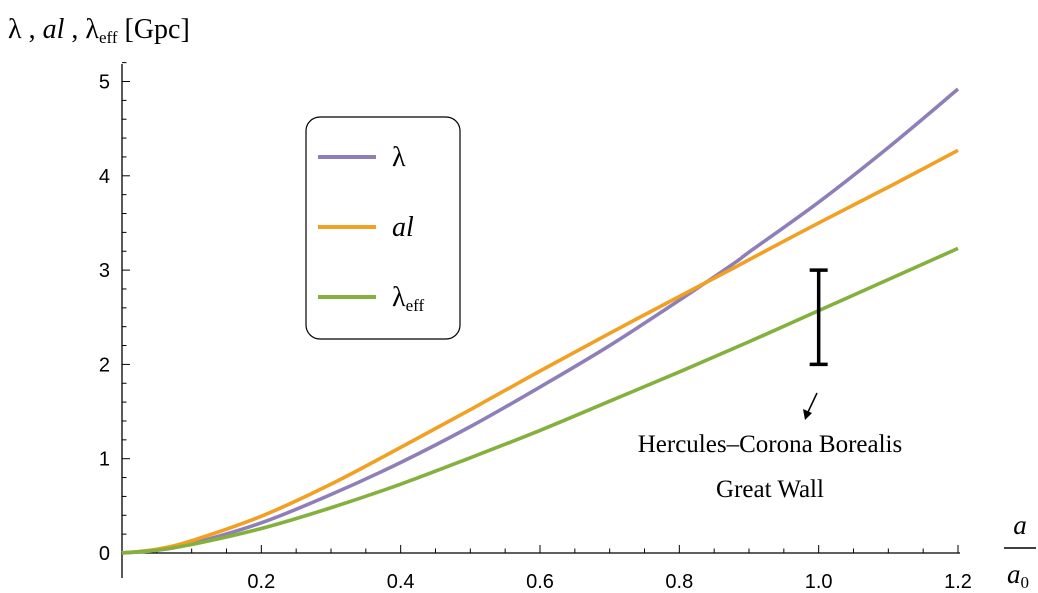 This screenshot has height=593, width=1038. Describe the element at coordinates (770, 444) in the screenshot. I see `annotation-line-1: Hercules–Corona Borealis` at that location.